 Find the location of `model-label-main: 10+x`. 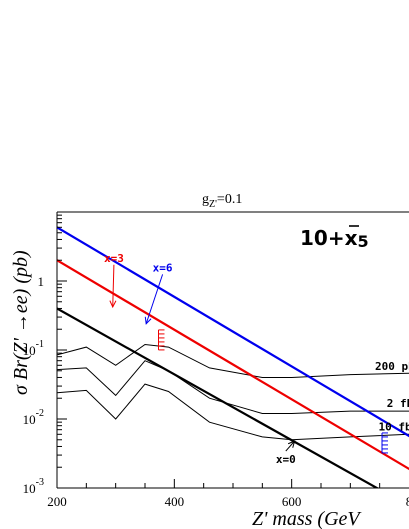

model-label-main: 10+x is located at coordinates (329, 238).